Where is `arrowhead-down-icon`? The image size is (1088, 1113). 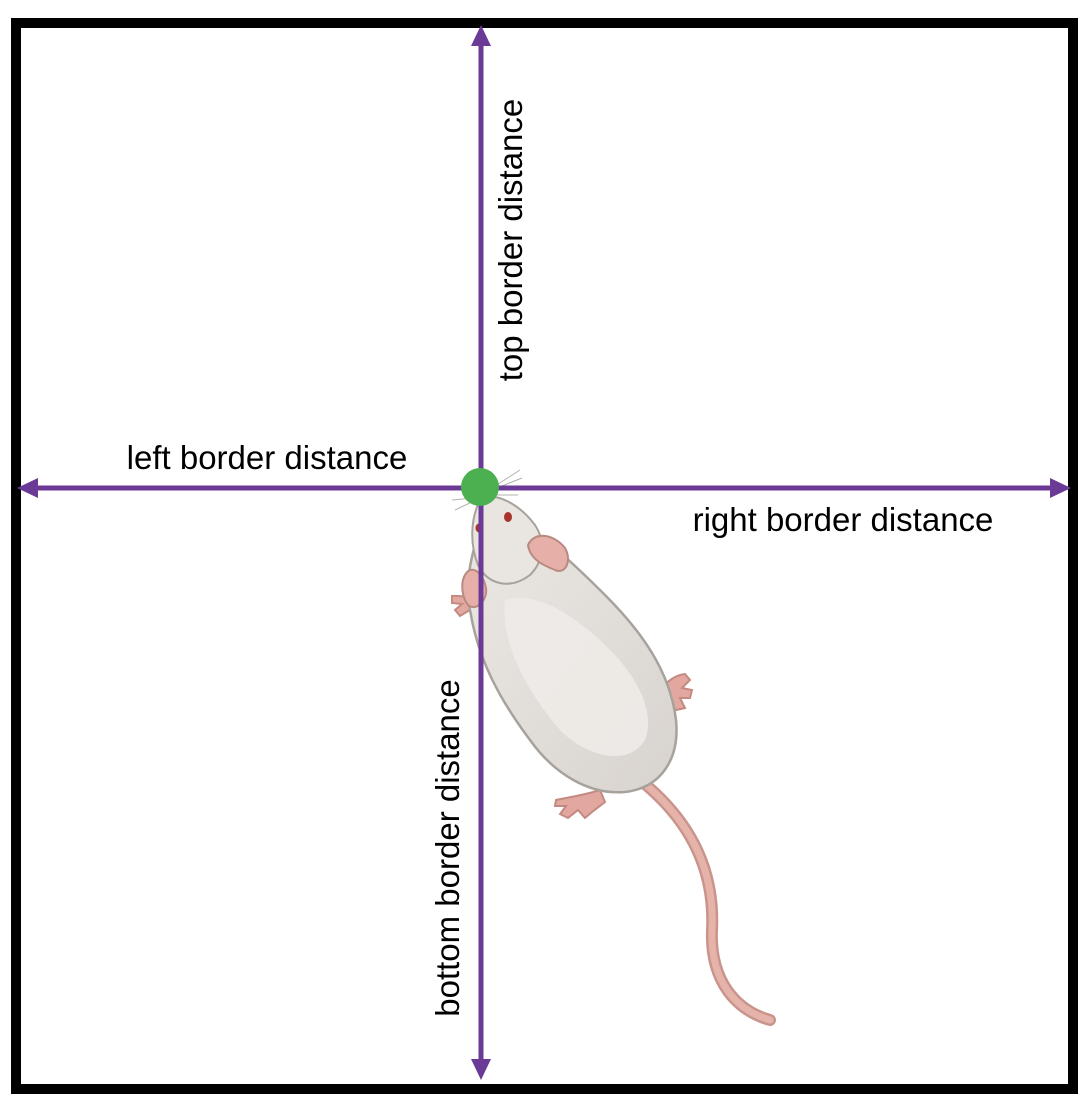 arrowhead-down-icon is located at coordinates (481, 1069).